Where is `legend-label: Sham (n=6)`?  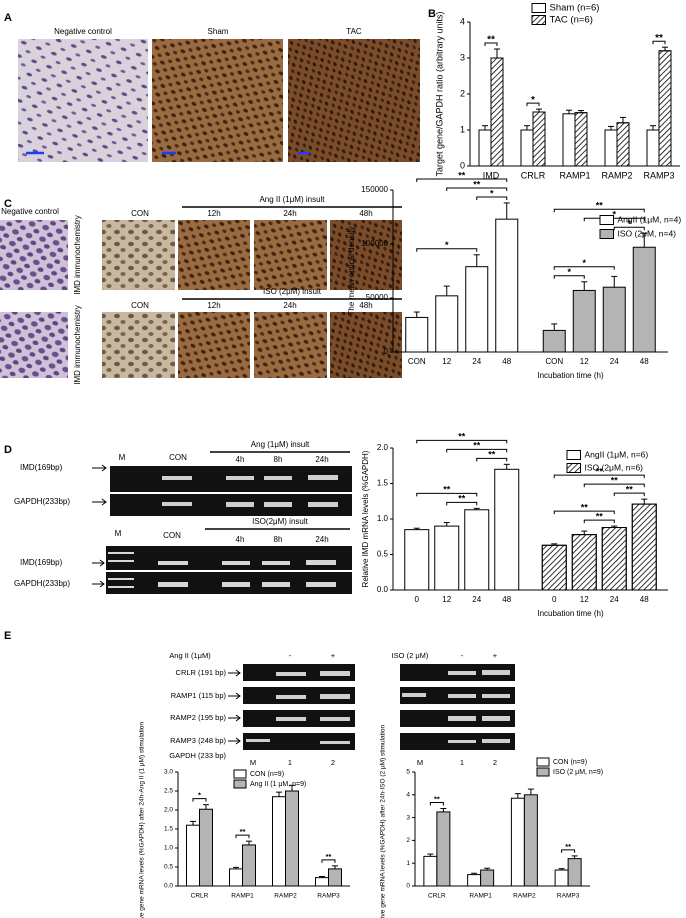
legend-label: Sham (n=6) is located at coordinates (575, 8).